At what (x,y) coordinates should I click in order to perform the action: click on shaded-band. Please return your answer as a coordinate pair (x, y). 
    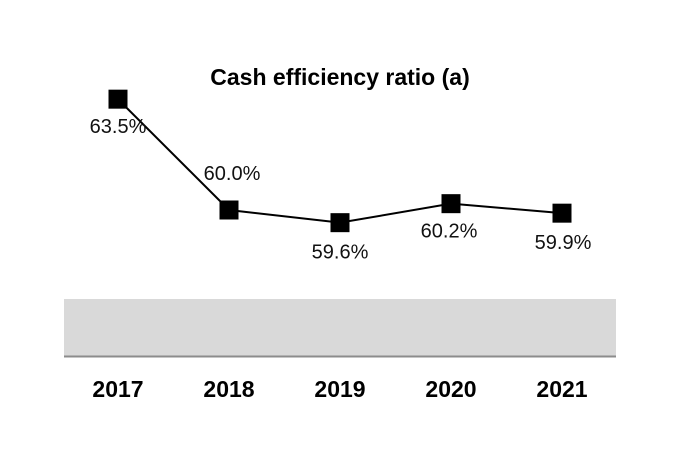
    Looking at the image, I should click on (340, 327).